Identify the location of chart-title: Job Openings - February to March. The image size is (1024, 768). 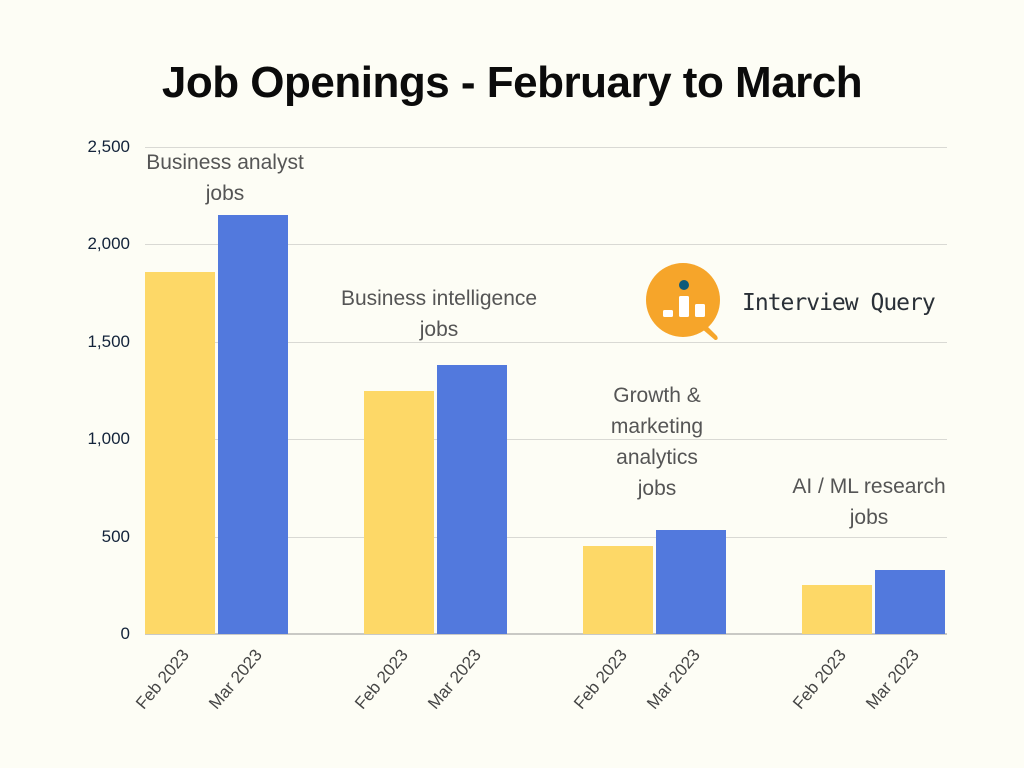
(512, 82).